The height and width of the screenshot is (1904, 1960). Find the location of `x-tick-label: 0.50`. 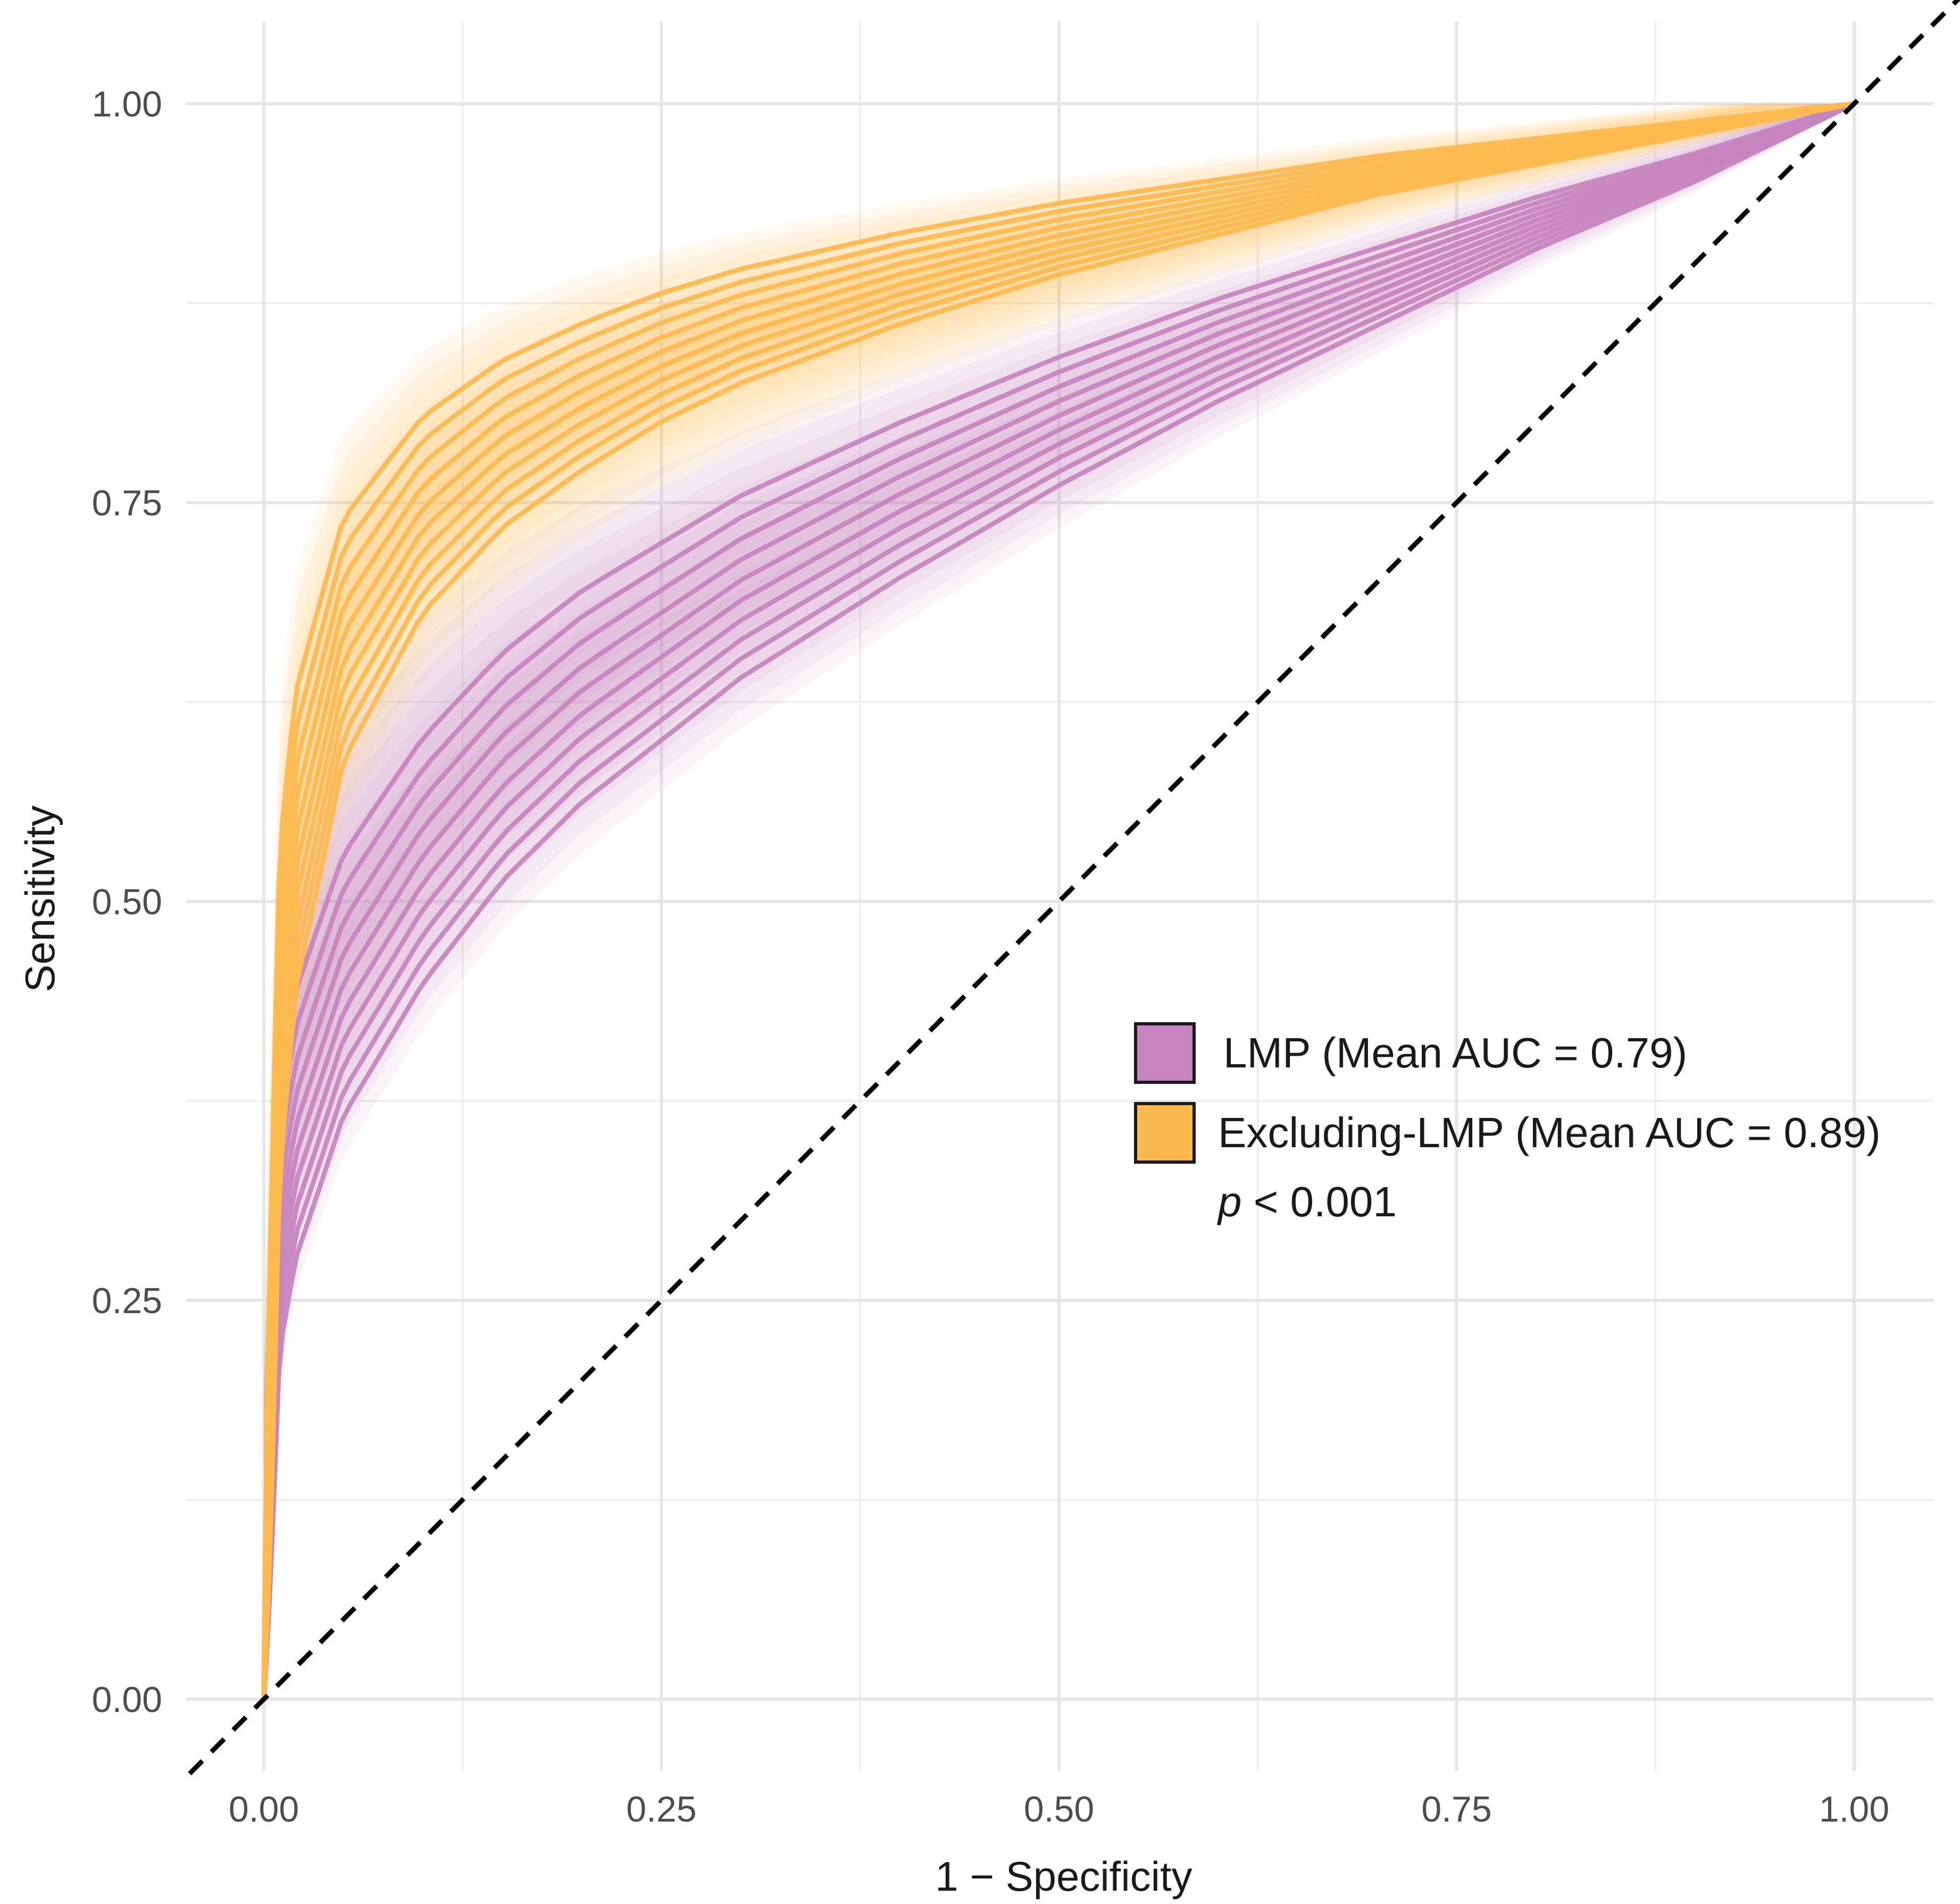

x-tick-label: 0.50 is located at coordinates (1059, 1809).